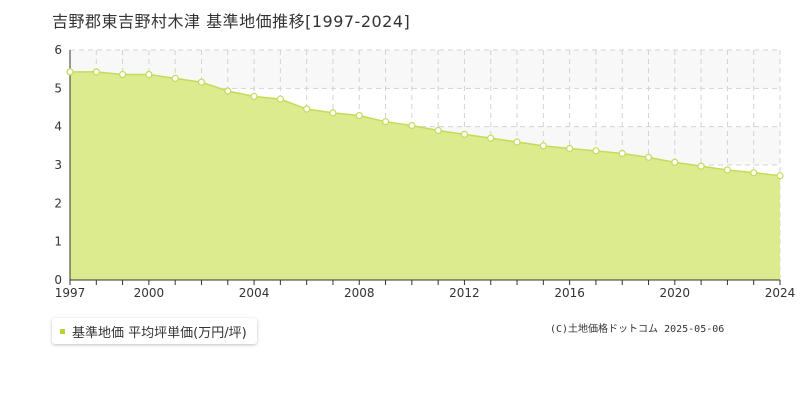  I want to click on x-tick-label: 2024, so click(780, 293).